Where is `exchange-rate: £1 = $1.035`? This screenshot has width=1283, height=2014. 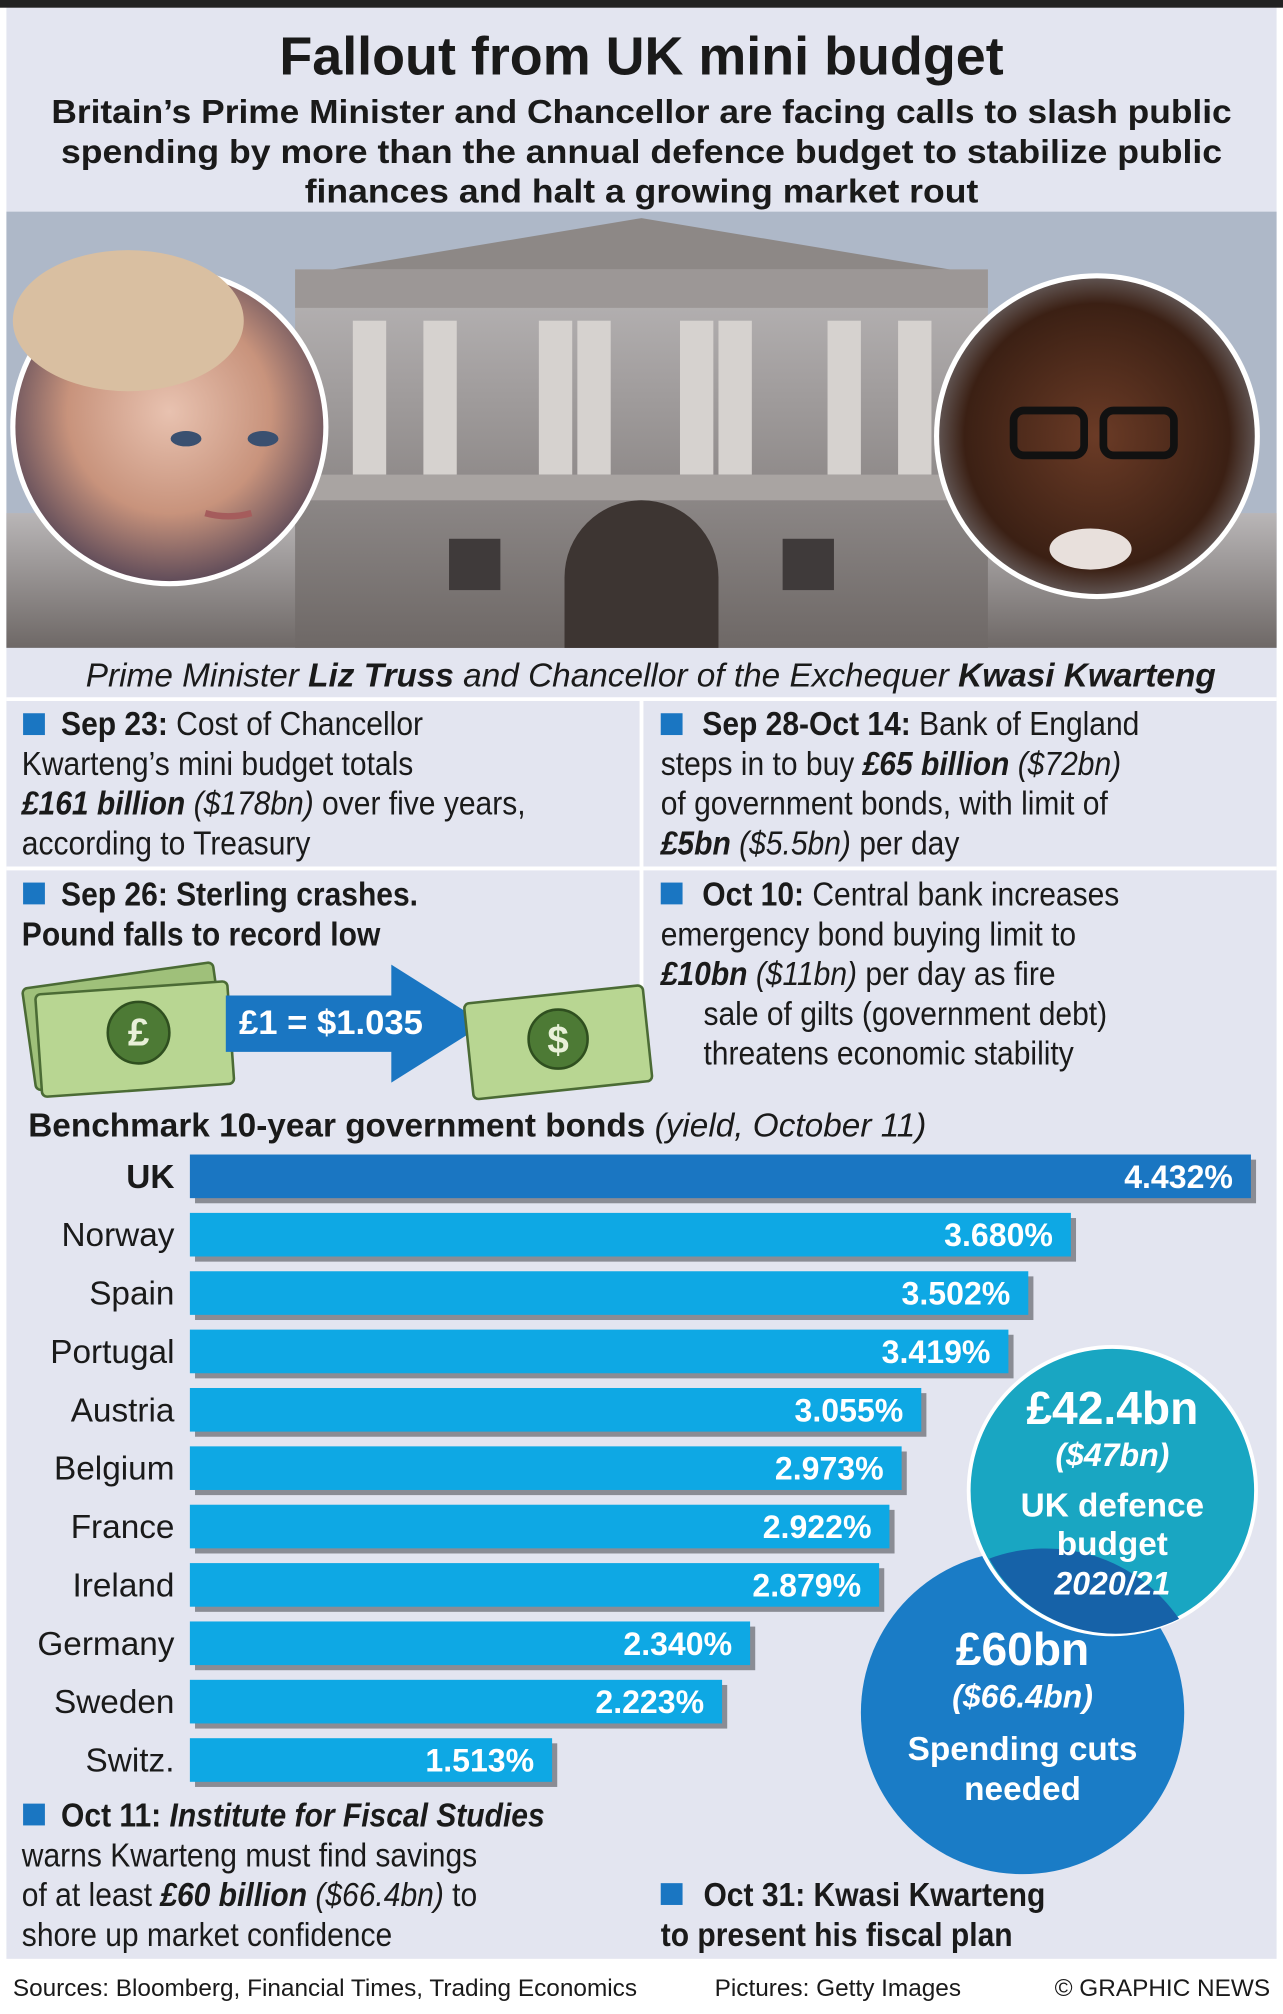
exchange-rate: £1 = $1.035 is located at coordinates (331, 1023).